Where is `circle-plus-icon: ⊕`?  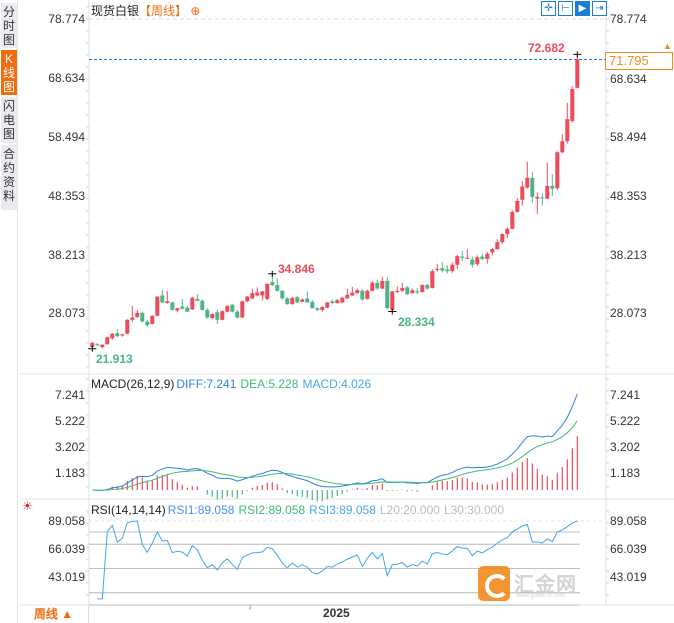
circle-plus-icon: ⊕ is located at coordinates (195, 11).